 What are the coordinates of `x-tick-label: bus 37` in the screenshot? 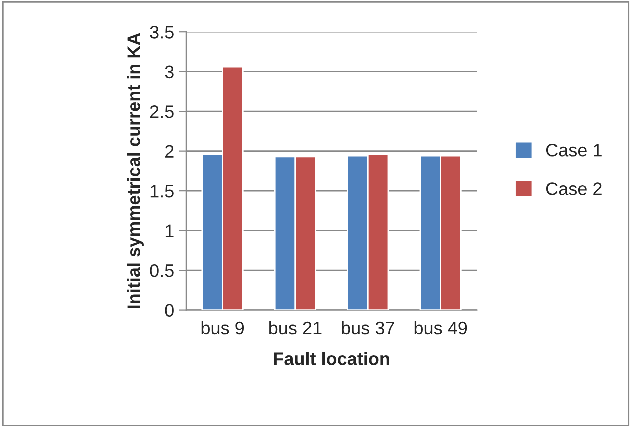 It's located at (368, 328).